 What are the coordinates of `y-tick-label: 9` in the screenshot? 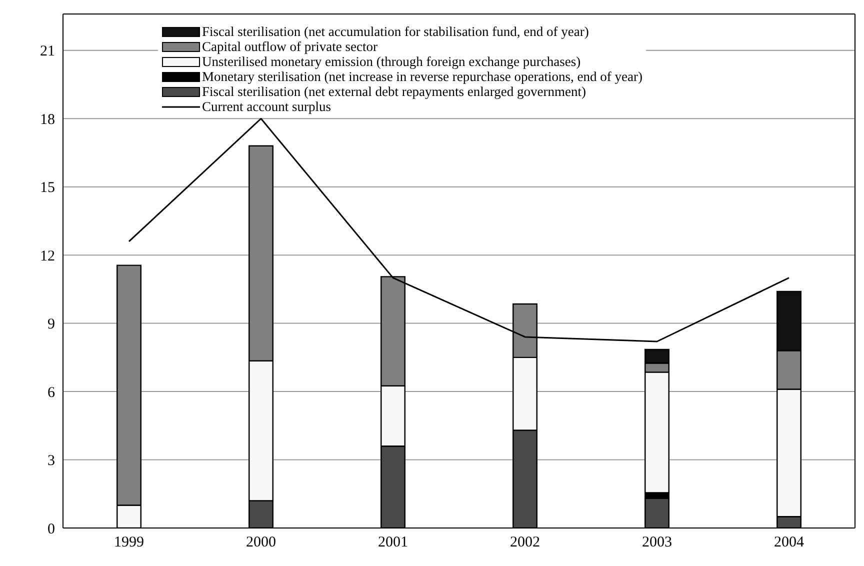 It's located at (51, 324).